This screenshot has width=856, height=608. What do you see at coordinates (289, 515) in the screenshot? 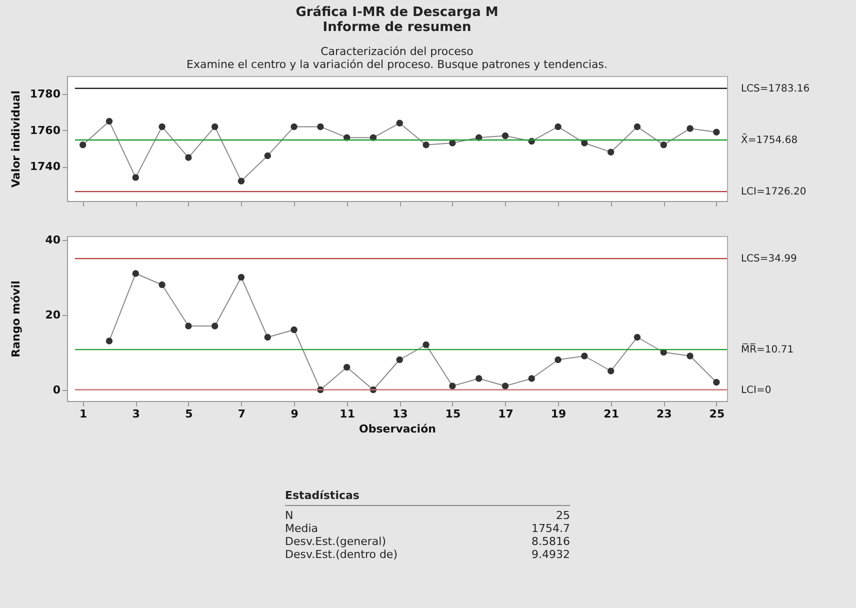
I see `text: N` at bounding box center [289, 515].